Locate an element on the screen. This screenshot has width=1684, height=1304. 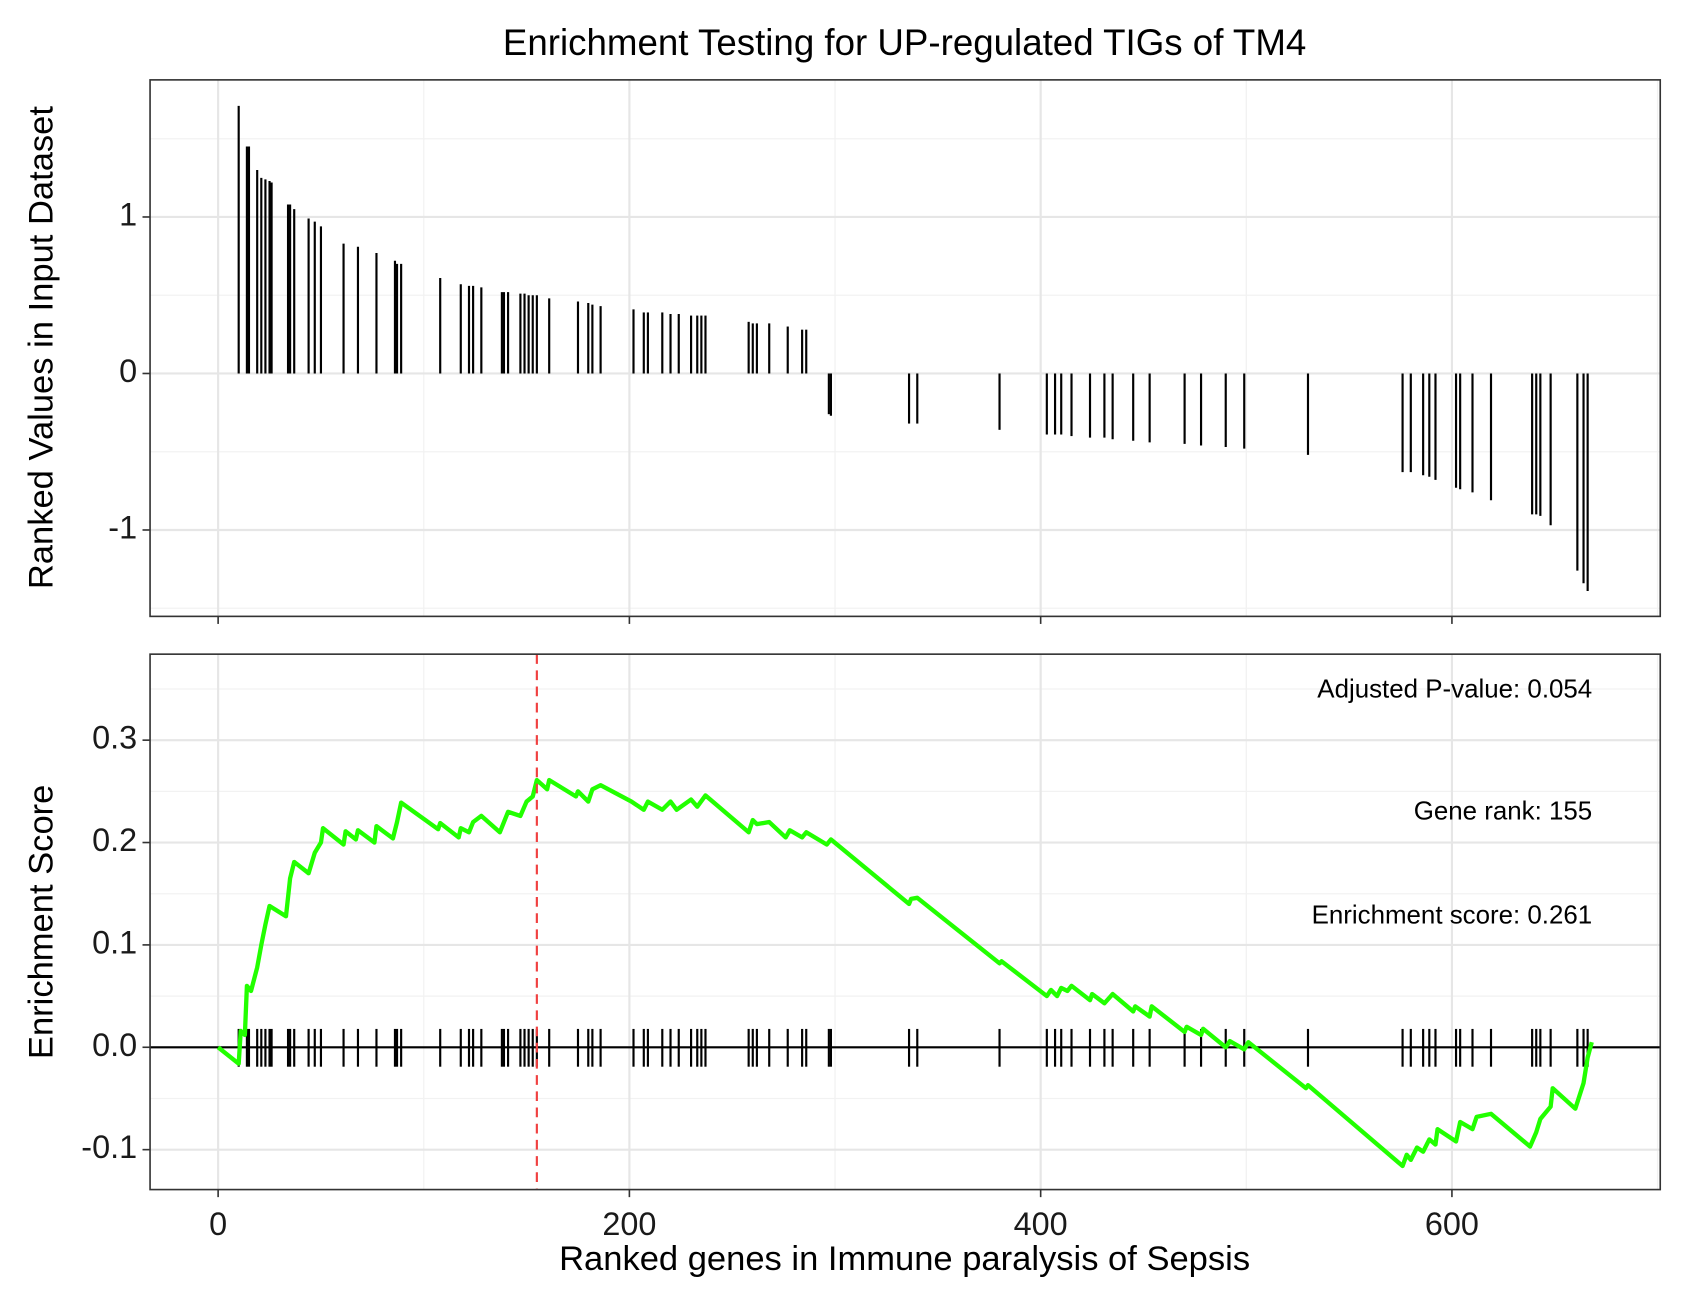
x-tick-label: 0 is located at coordinates (218, 1224).